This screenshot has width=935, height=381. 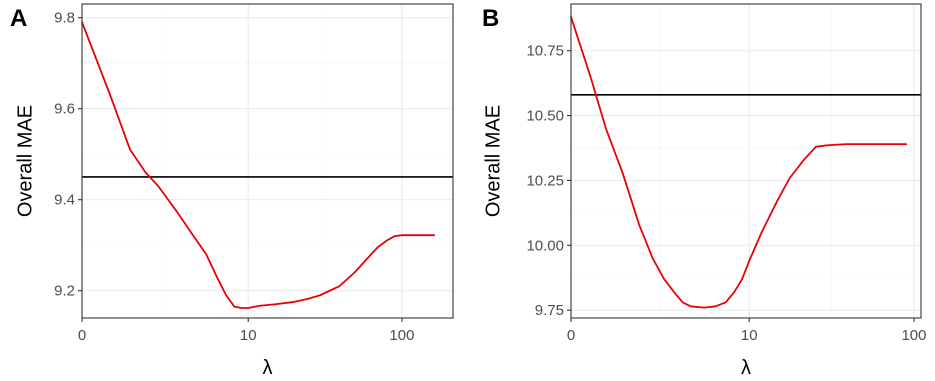 I want to click on panel-tag: B, so click(x=490, y=18).